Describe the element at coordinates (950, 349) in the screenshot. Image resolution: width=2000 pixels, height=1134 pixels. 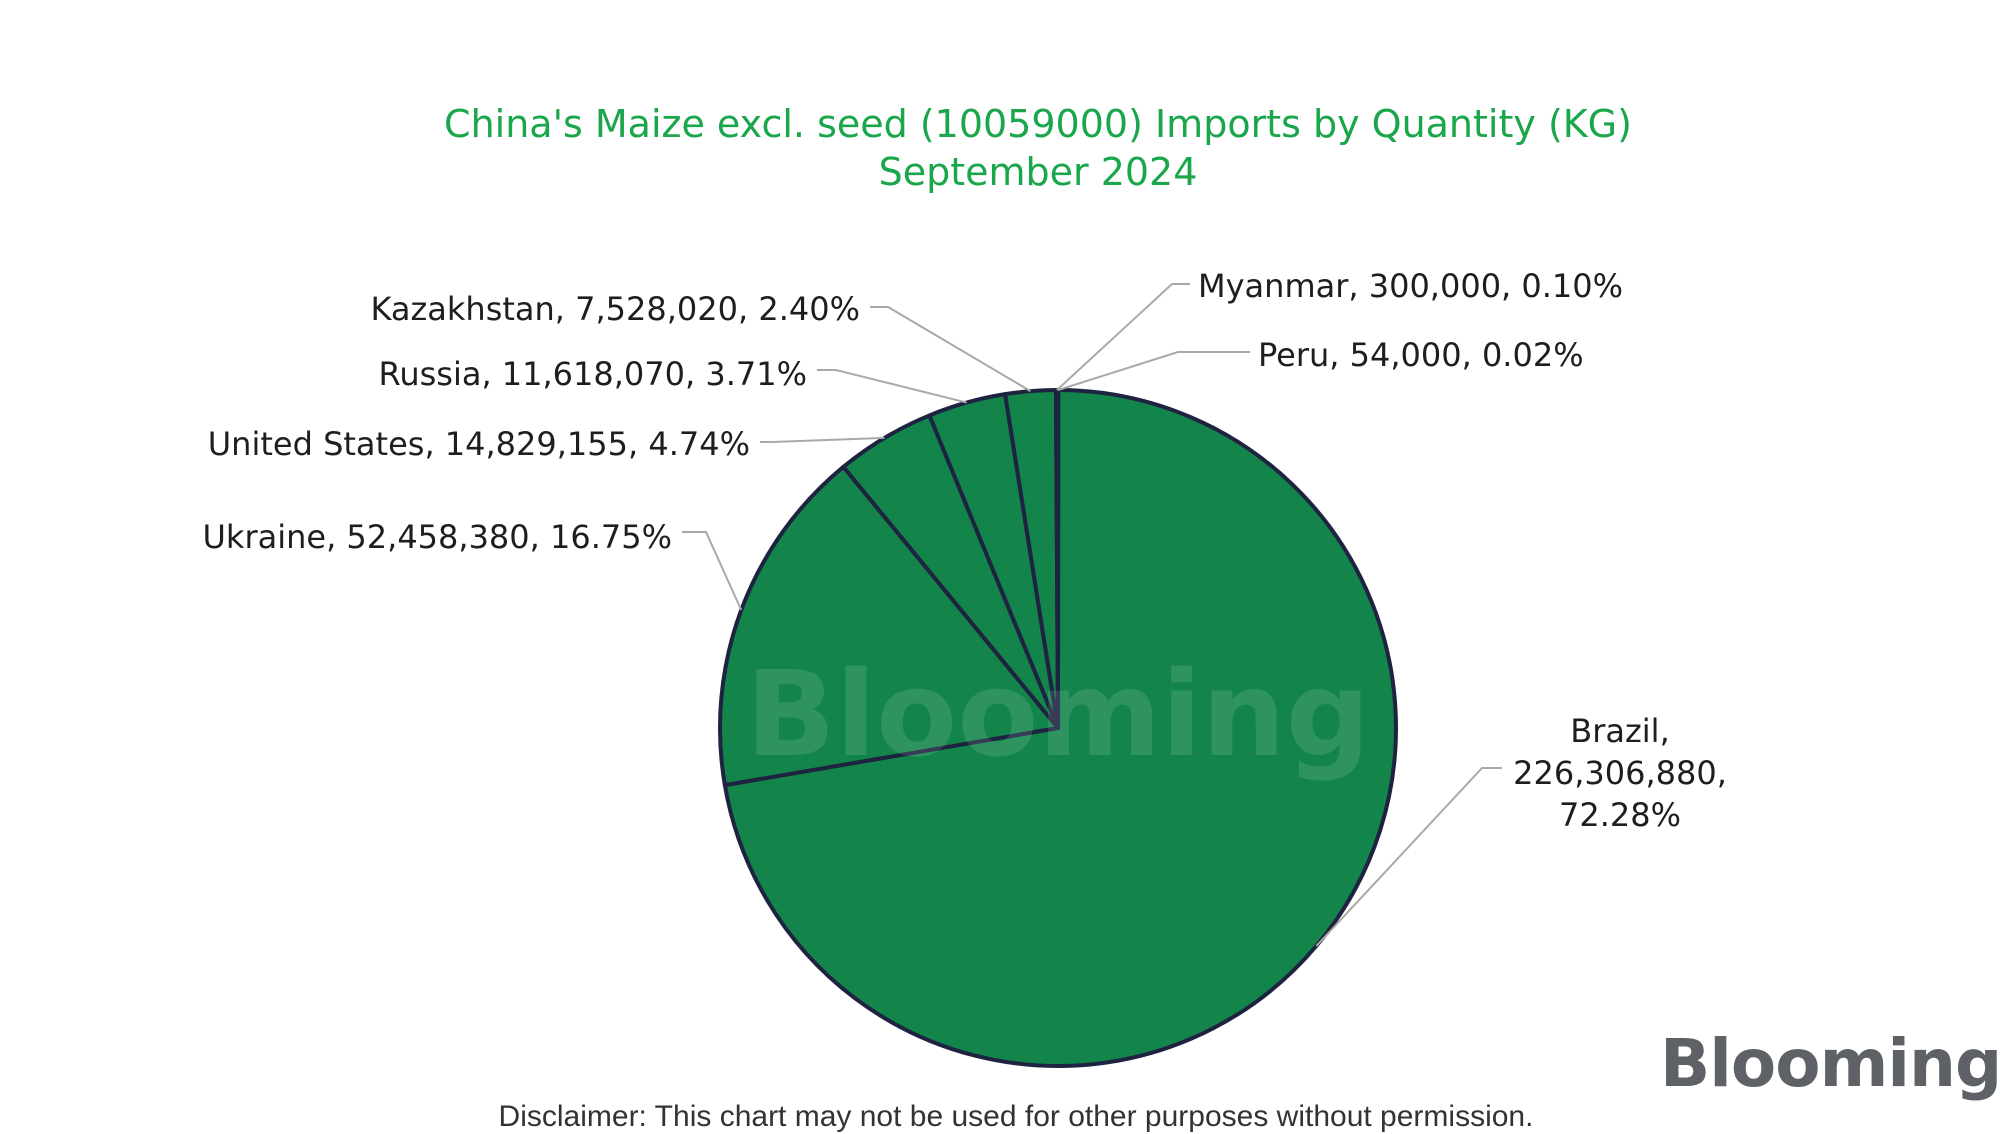
I see `leader-line-kazakhstan` at that location.